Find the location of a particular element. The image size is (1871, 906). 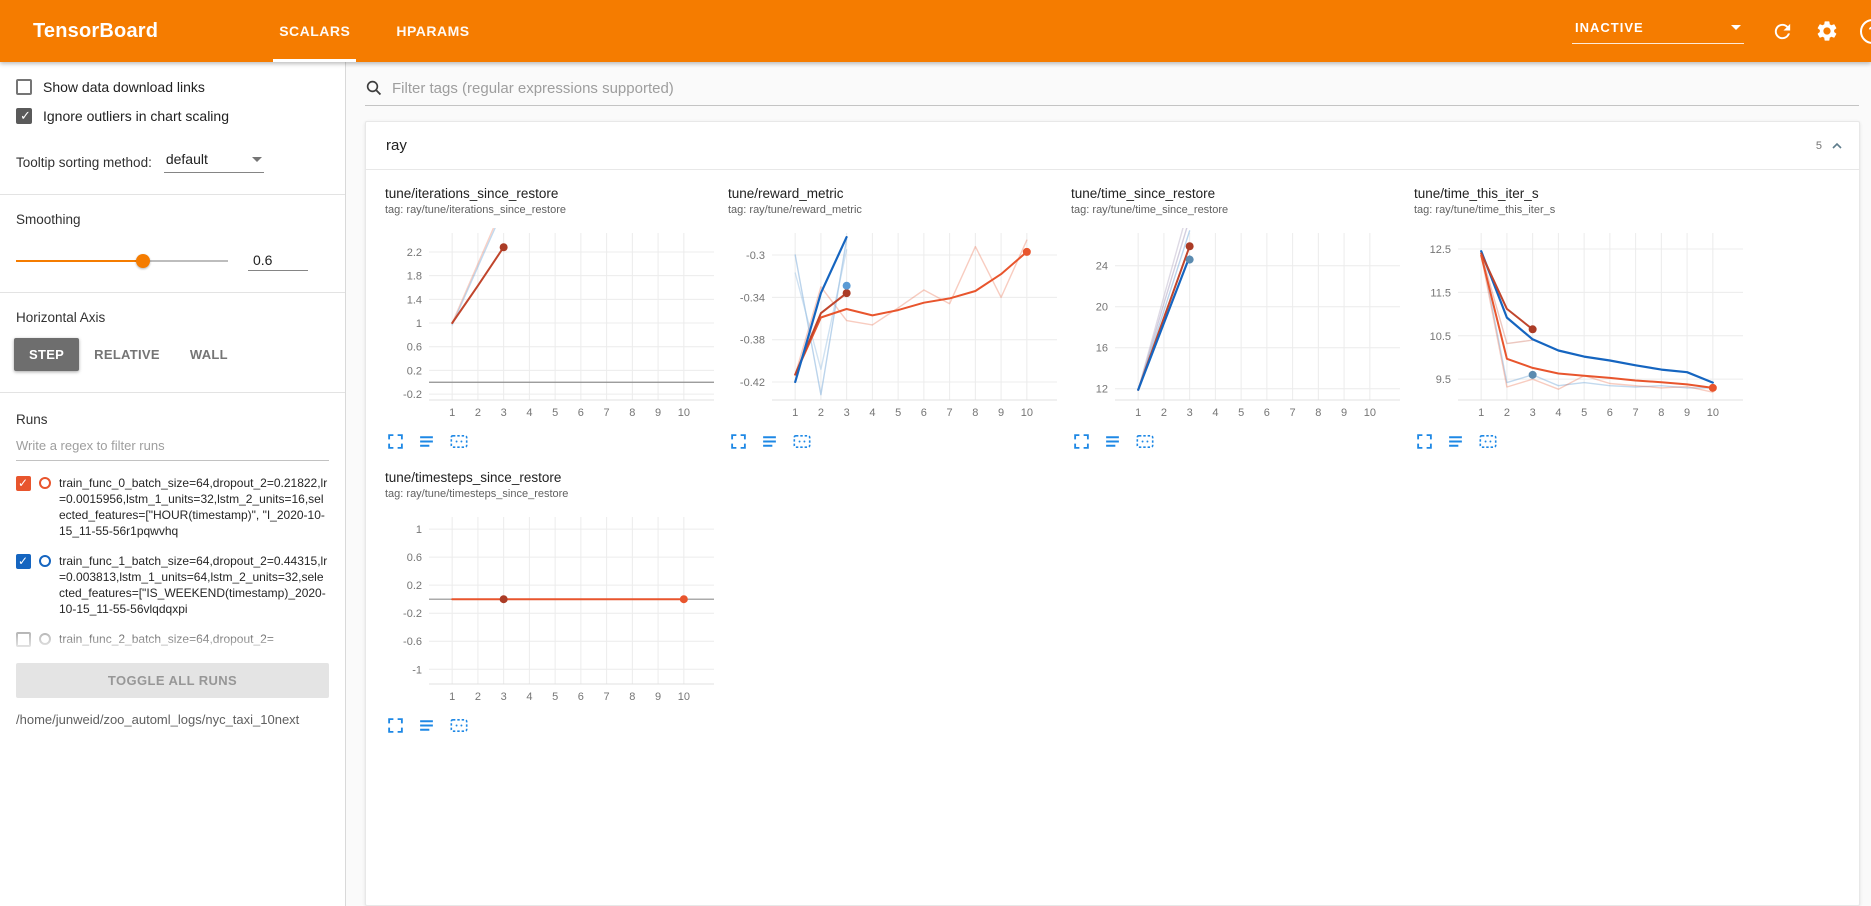

gear-icon is located at coordinates (1827, 31).